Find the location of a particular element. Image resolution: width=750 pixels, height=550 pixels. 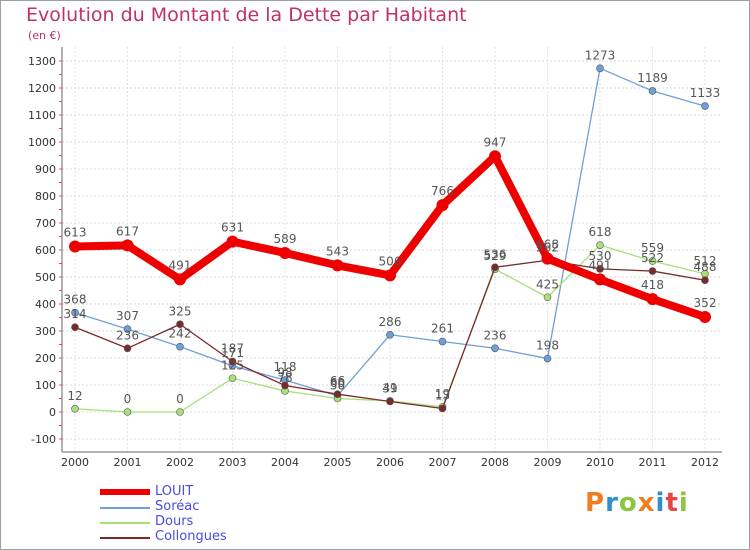

y-tick-label: 1200 is located at coordinates (42, 88).